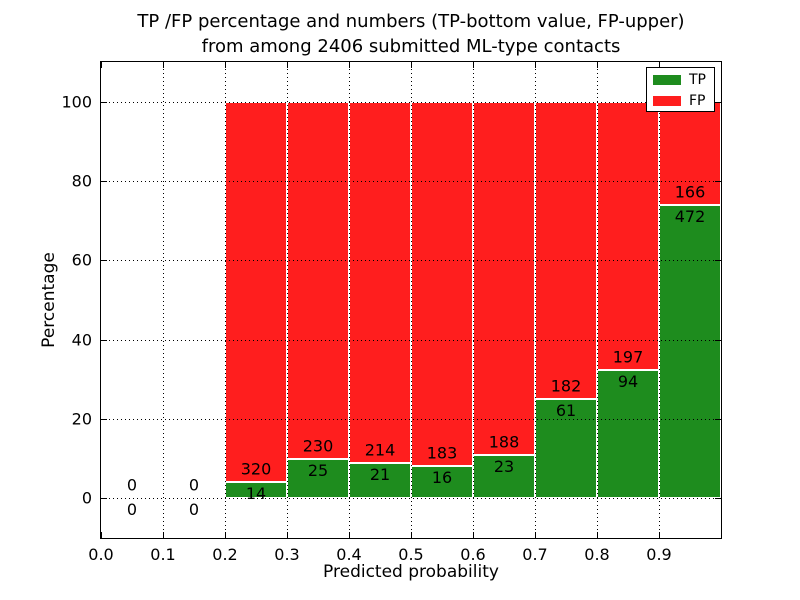 The width and height of the screenshot is (800, 600). I want to click on fp-count-label: 182, so click(566, 386).